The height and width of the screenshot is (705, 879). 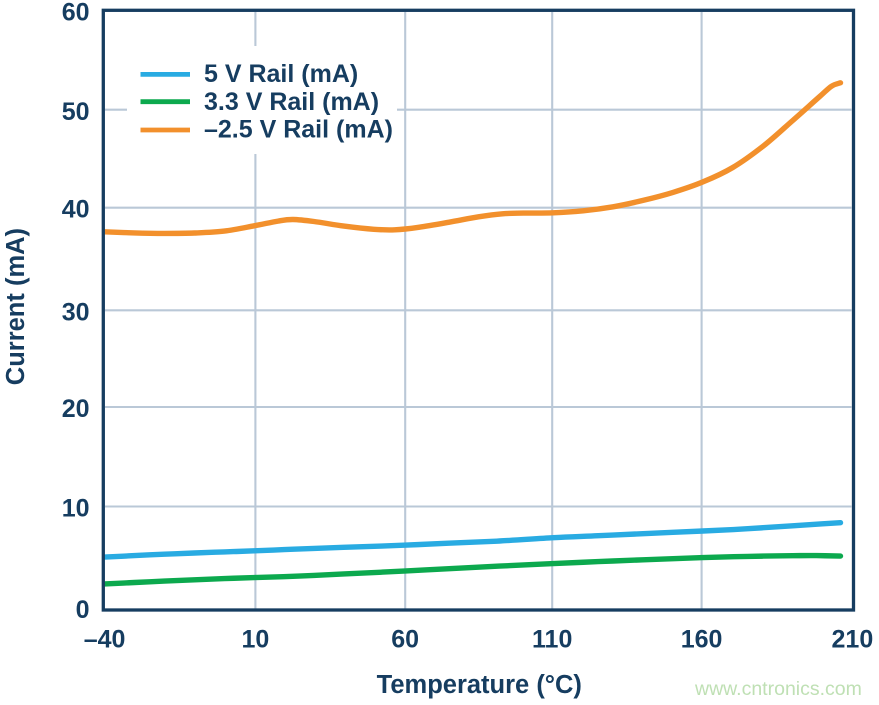 I want to click on svg-text: 110, so click(x=552, y=640).